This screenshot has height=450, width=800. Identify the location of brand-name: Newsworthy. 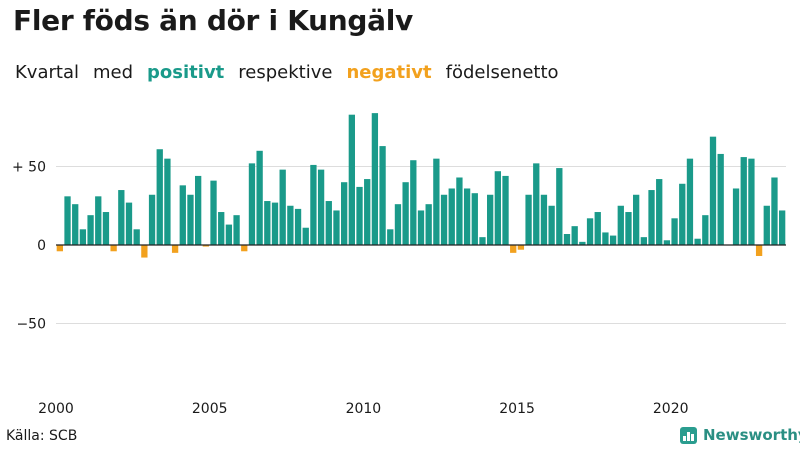
(751, 435).